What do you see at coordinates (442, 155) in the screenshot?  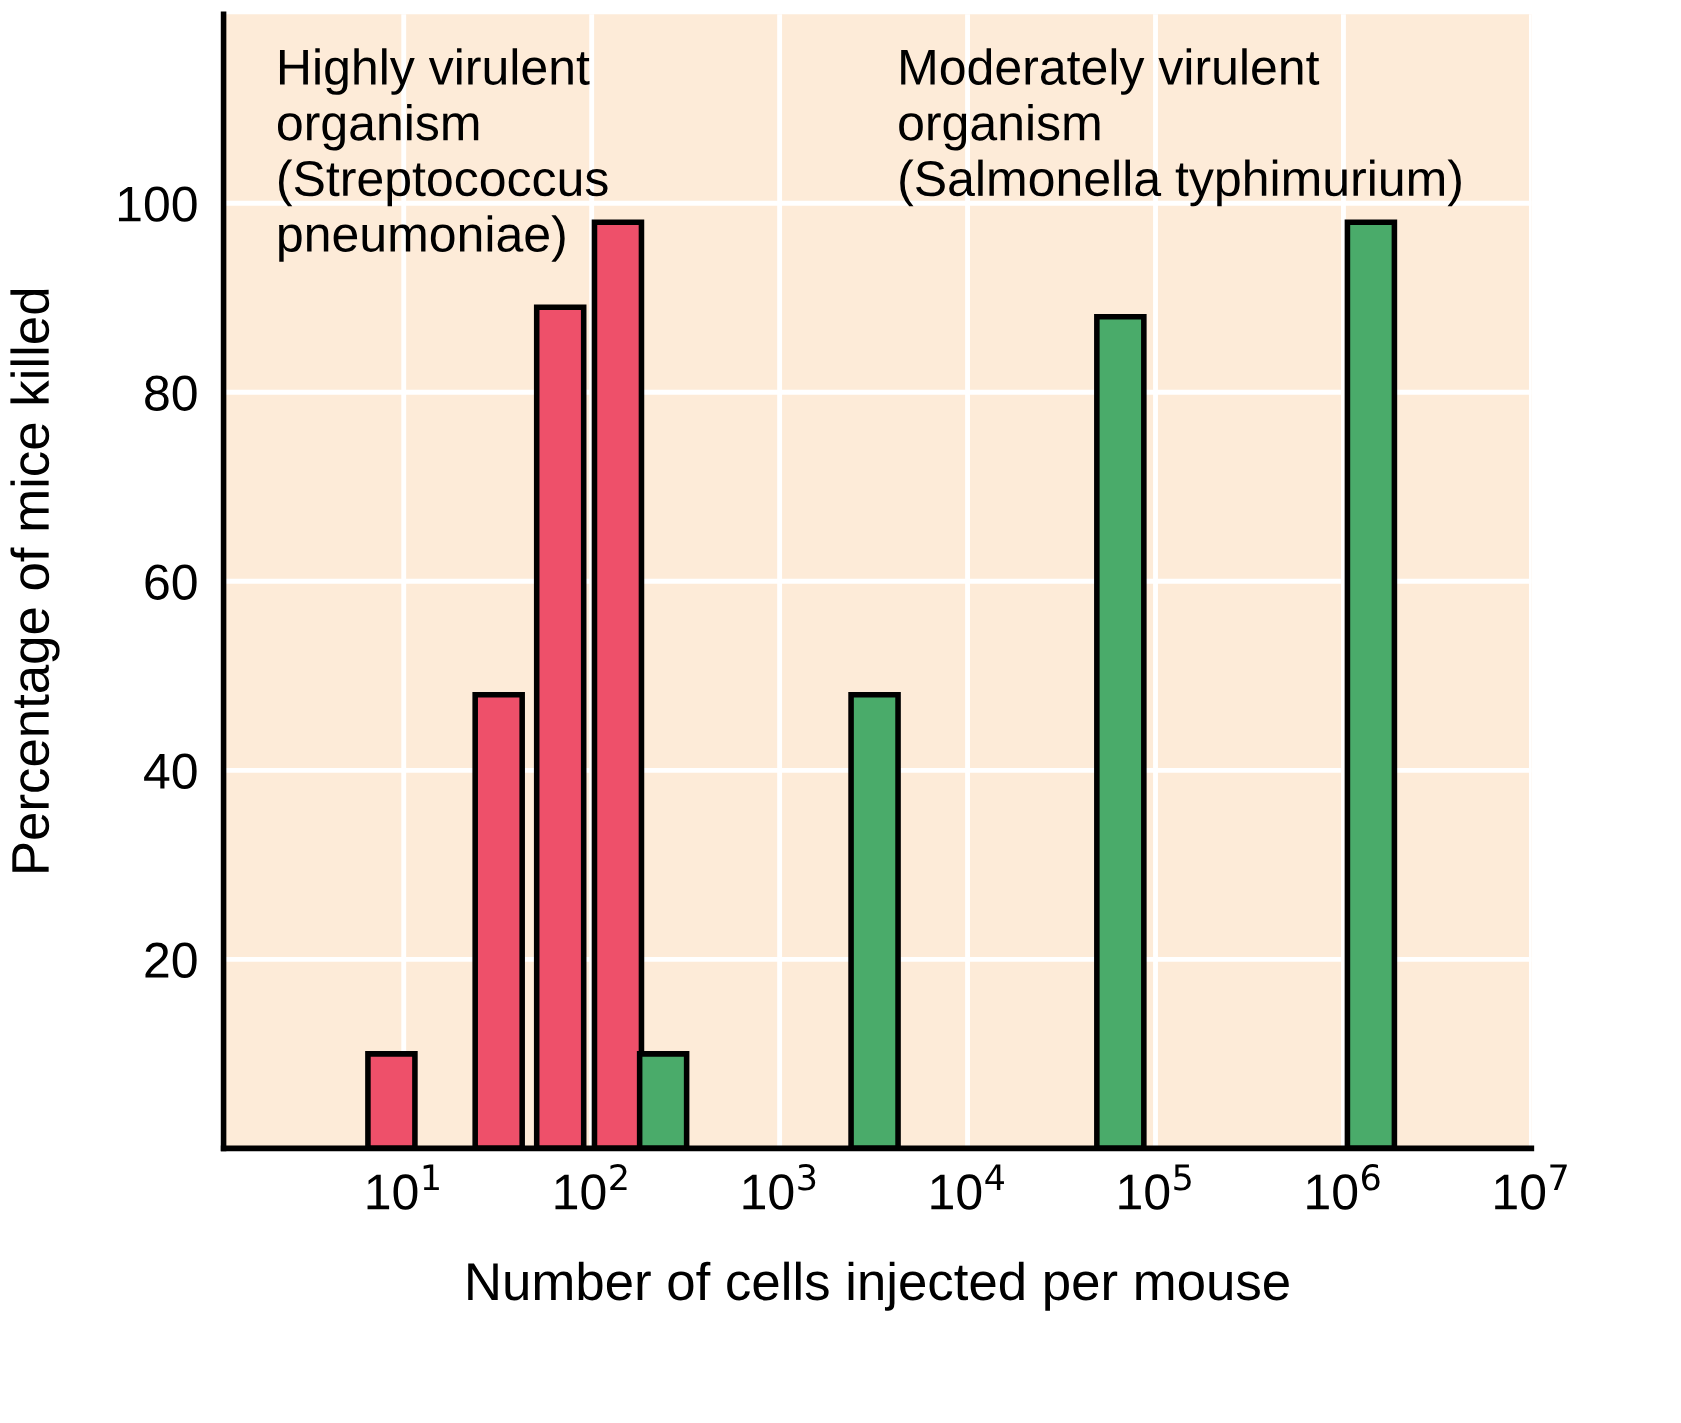 I see `series-label: Highly virulent organism (Streptococcus pneumoniae)` at bounding box center [442, 155].